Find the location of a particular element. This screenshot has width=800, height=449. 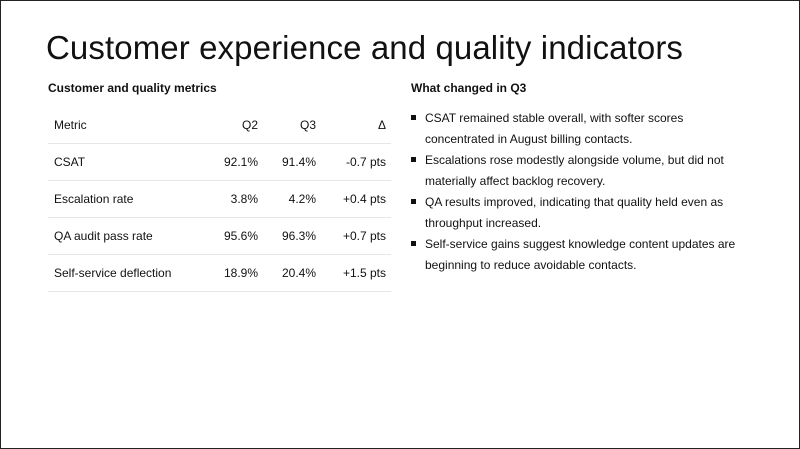

cell-q3: 4.2% is located at coordinates (287, 199).